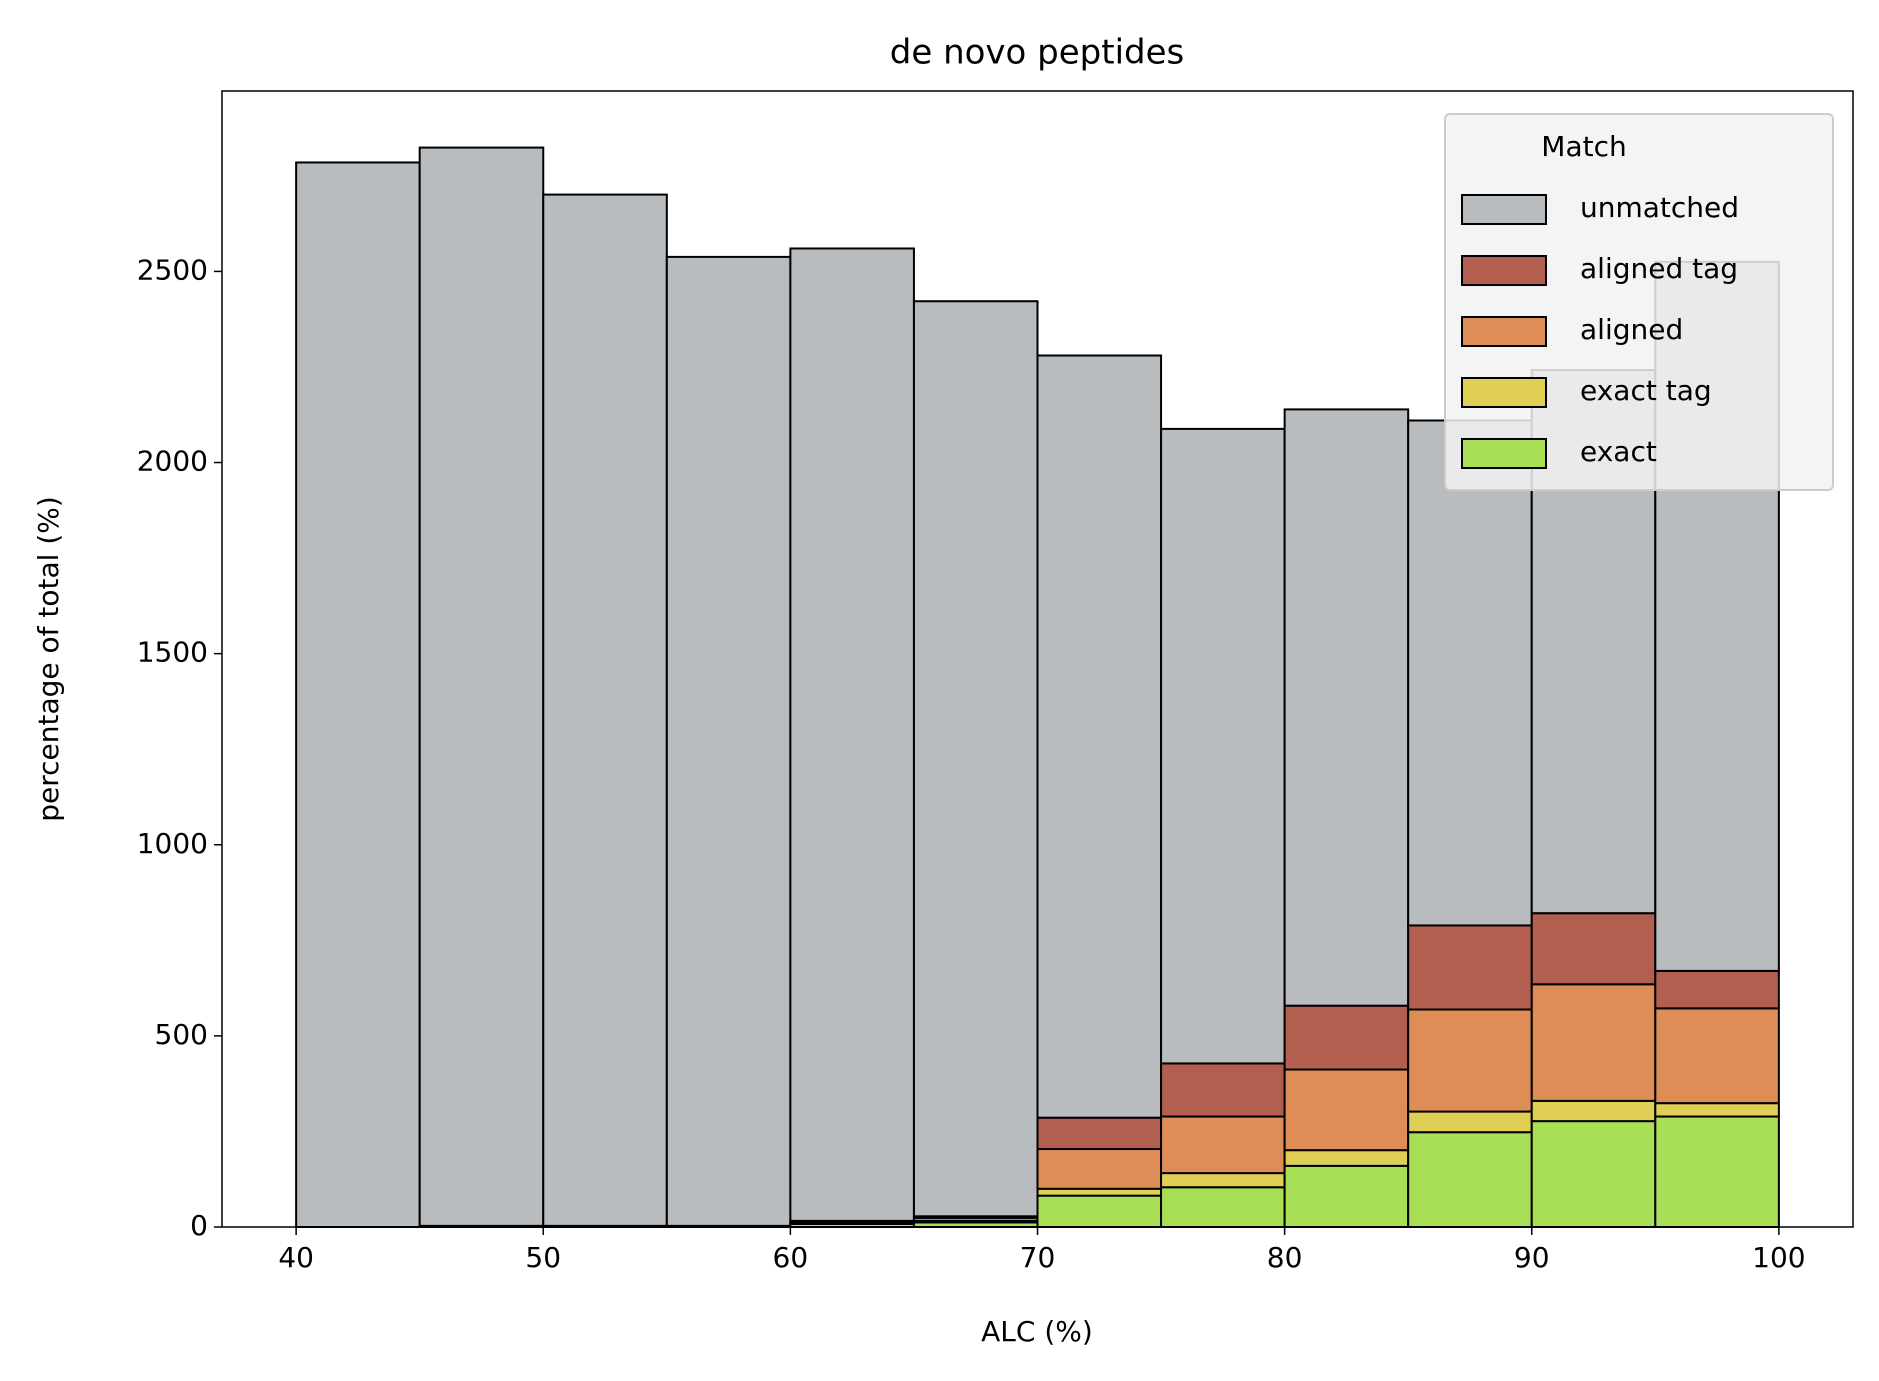  Describe the element at coordinates (543, 1257) in the screenshot. I see `x-tick-label: 50` at that location.